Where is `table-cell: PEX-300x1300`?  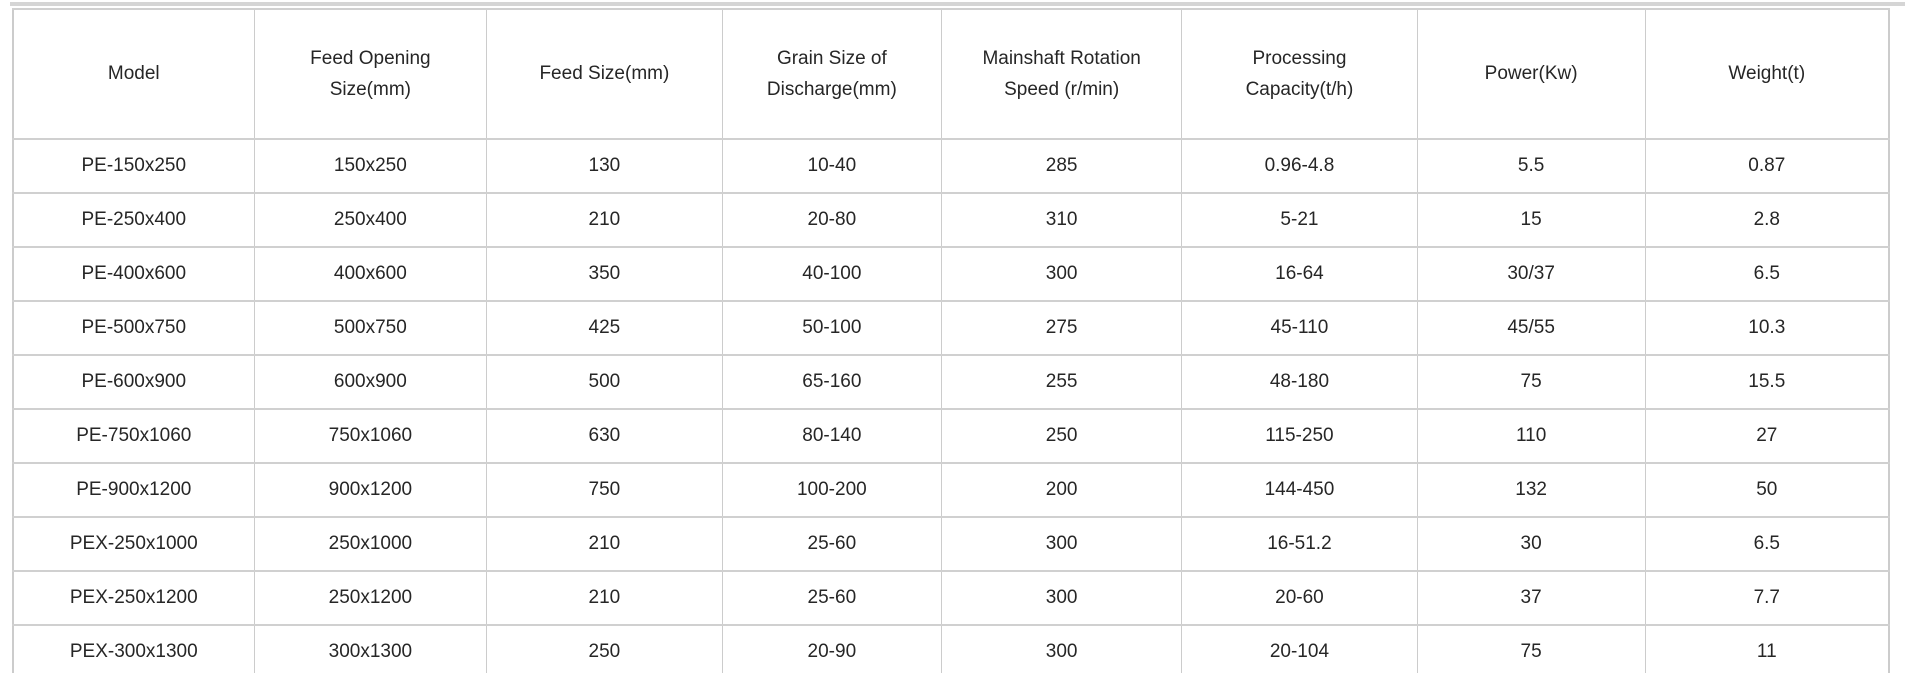
table-cell: PEX-300x1300 is located at coordinates (133, 648).